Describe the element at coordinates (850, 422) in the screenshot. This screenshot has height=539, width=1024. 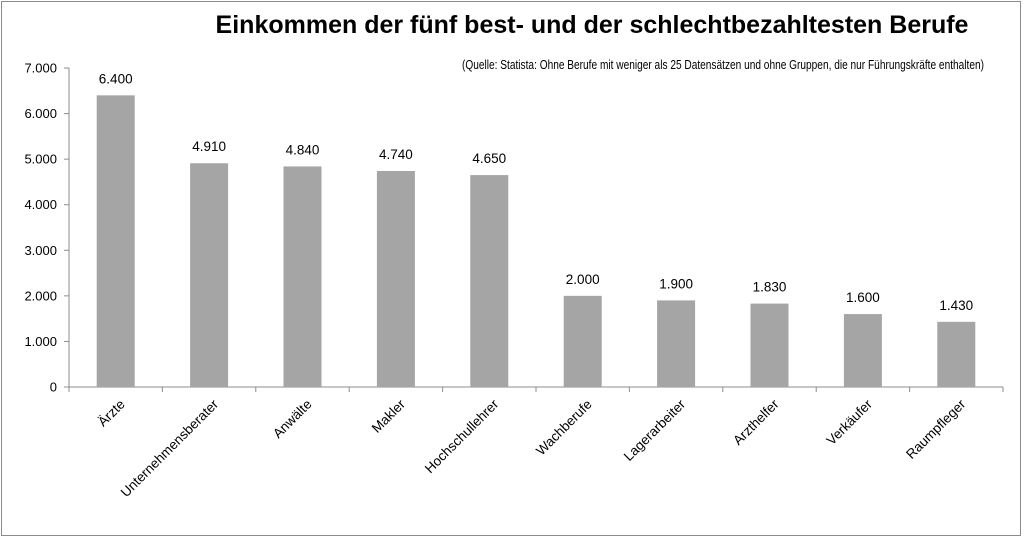
I see `category-label: Verkäufer` at that location.